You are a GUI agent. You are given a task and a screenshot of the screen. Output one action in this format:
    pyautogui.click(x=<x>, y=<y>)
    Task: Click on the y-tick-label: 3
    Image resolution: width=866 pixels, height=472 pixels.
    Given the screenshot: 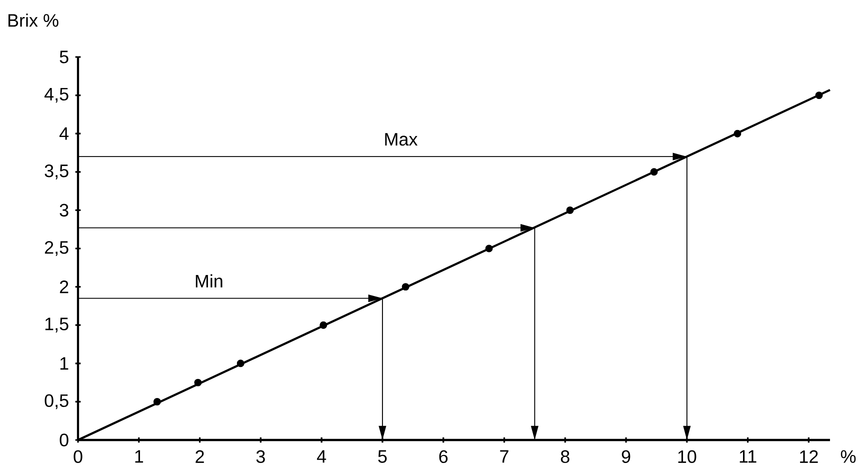 What is the action you would take?
    pyautogui.click(x=64, y=210)
    